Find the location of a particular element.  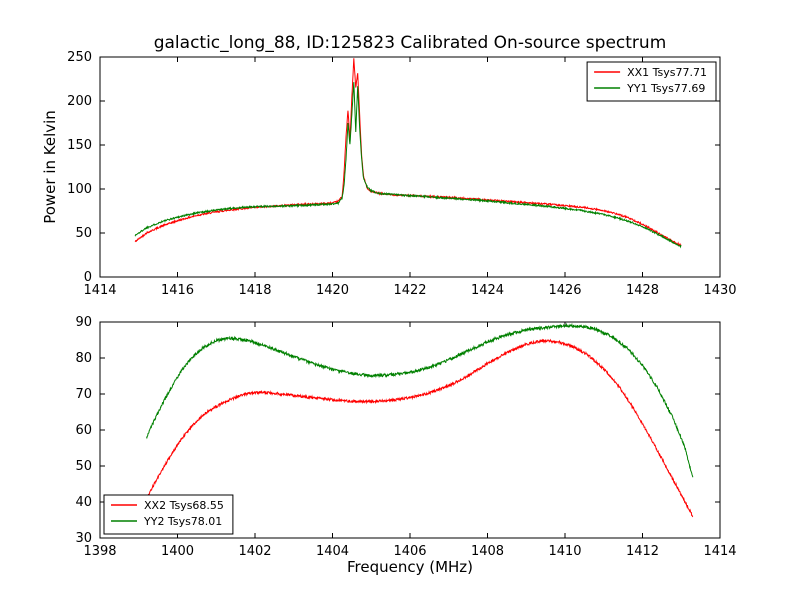

x-tick-label: 1418 is located at coordinates (254, 290).